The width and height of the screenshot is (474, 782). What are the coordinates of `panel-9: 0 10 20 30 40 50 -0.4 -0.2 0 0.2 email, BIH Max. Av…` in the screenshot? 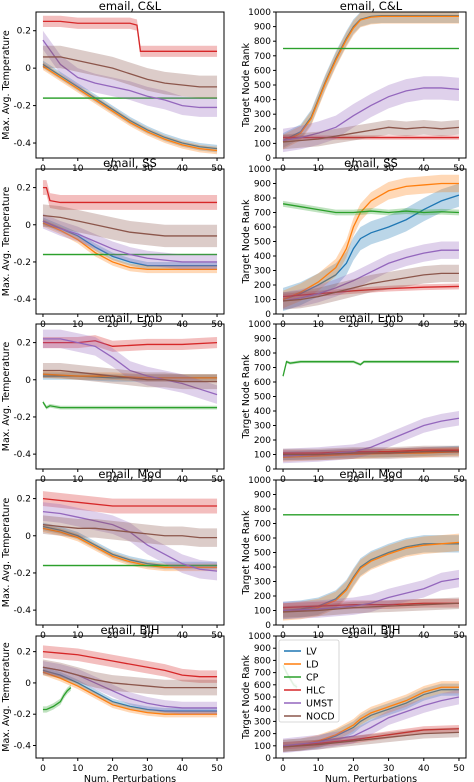 It's located at (113, 702).